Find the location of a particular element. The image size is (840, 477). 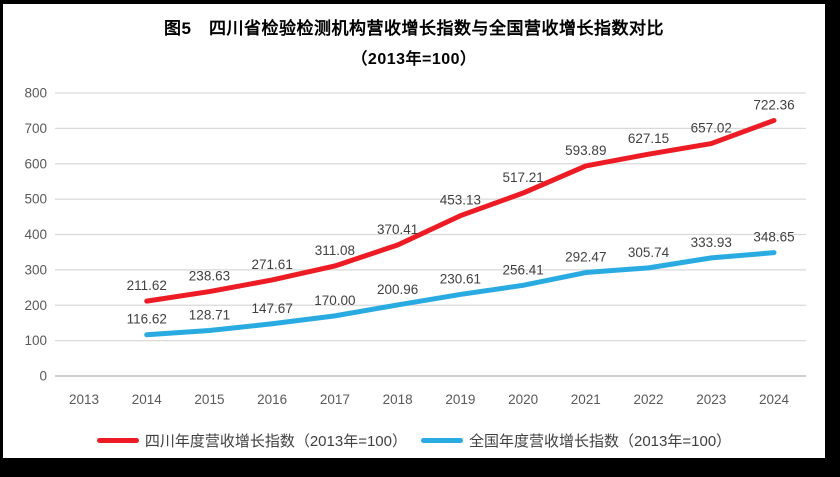

legend-item-national: 全国年度营收增长指数（2013年=100） is located at coordinates (576, 440).